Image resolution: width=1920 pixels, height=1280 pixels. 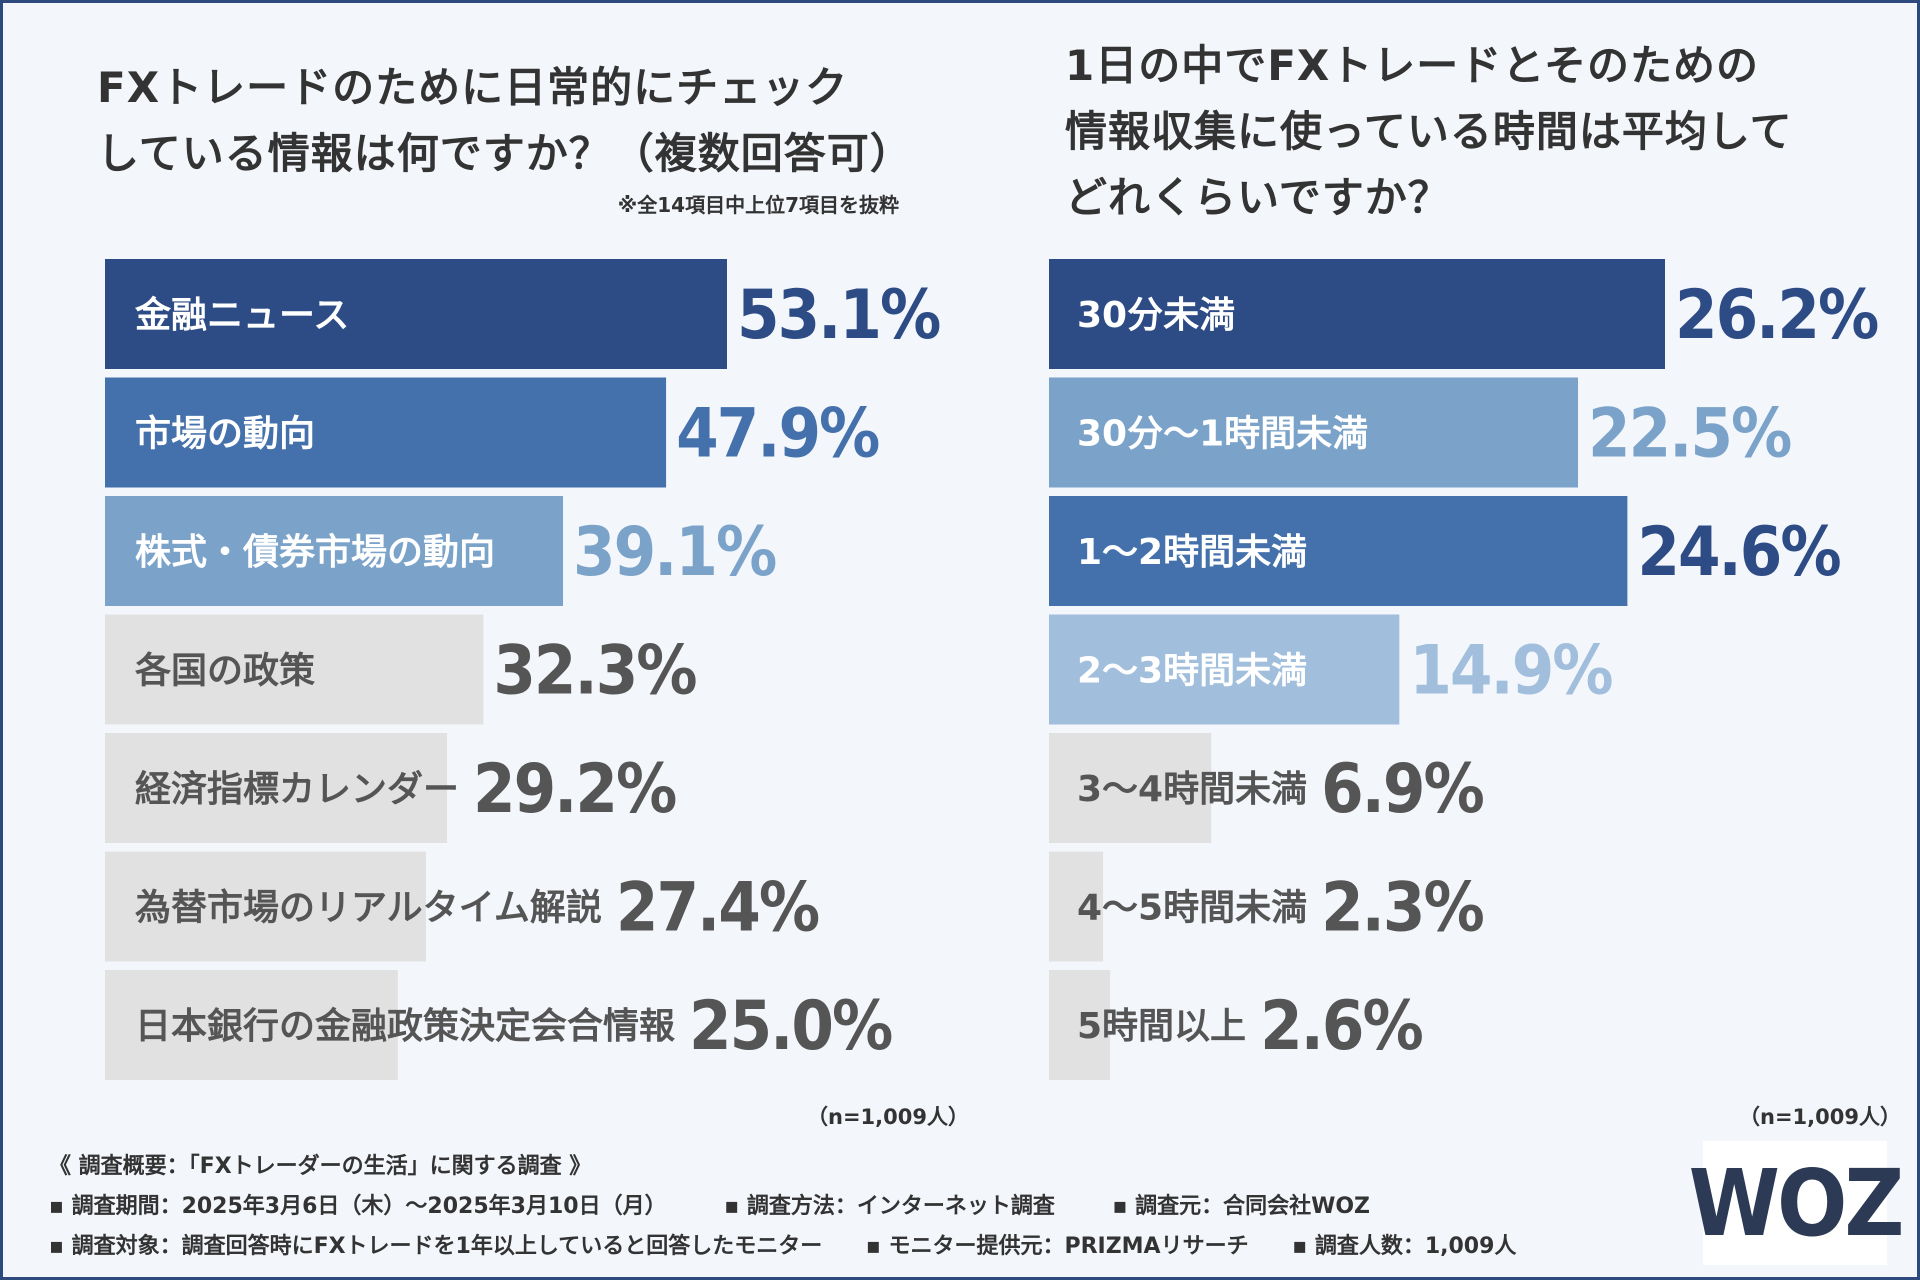 What do you see at coordinates (1412, 65) in the screenshot?
I see `right-title-line1: 1日の中でFXトレードとそのための` at bounding box center [1412, 65].